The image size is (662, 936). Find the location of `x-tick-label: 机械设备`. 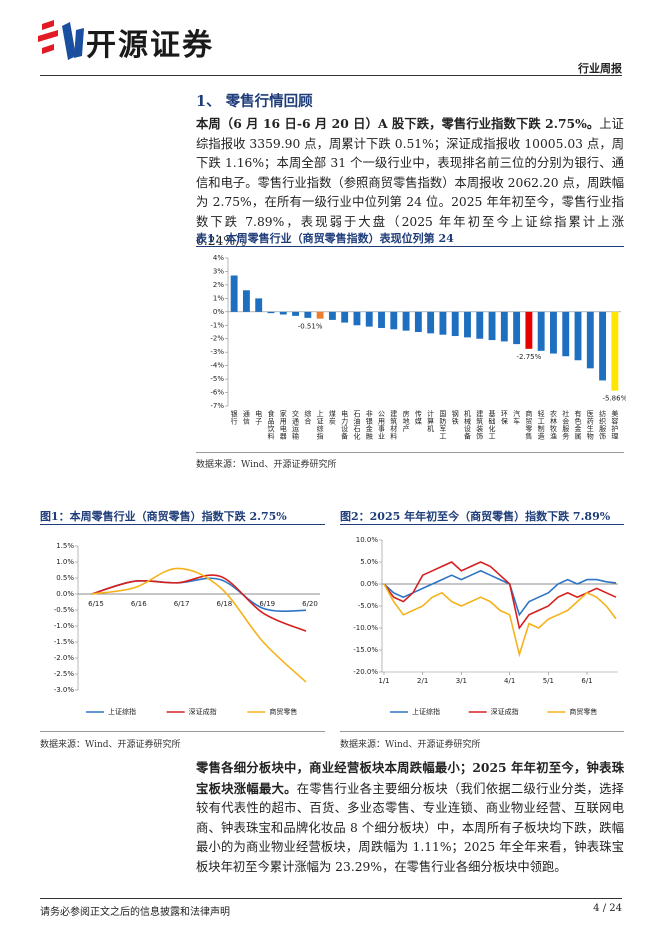

x-tick-label: 机械设备 is located at coordinates (467, 425).